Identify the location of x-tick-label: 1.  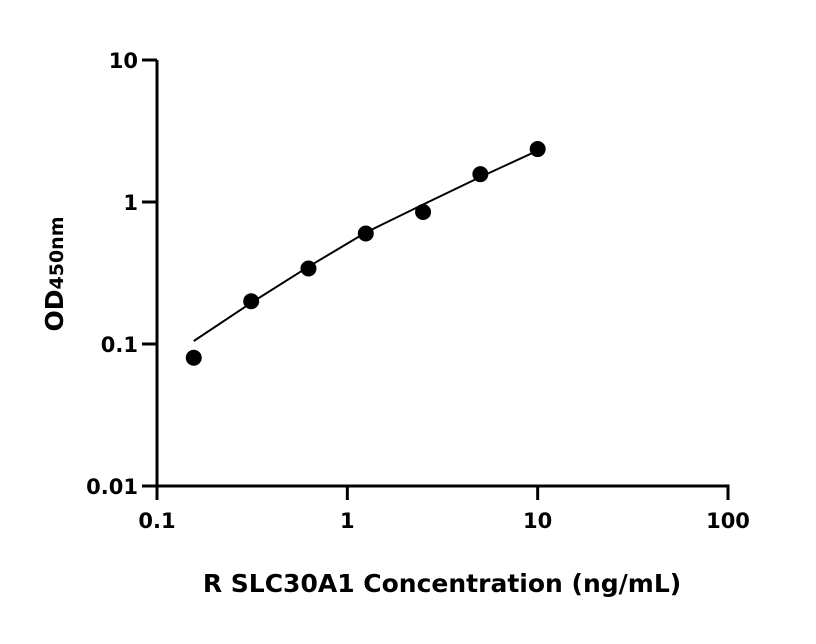
(347, 521).